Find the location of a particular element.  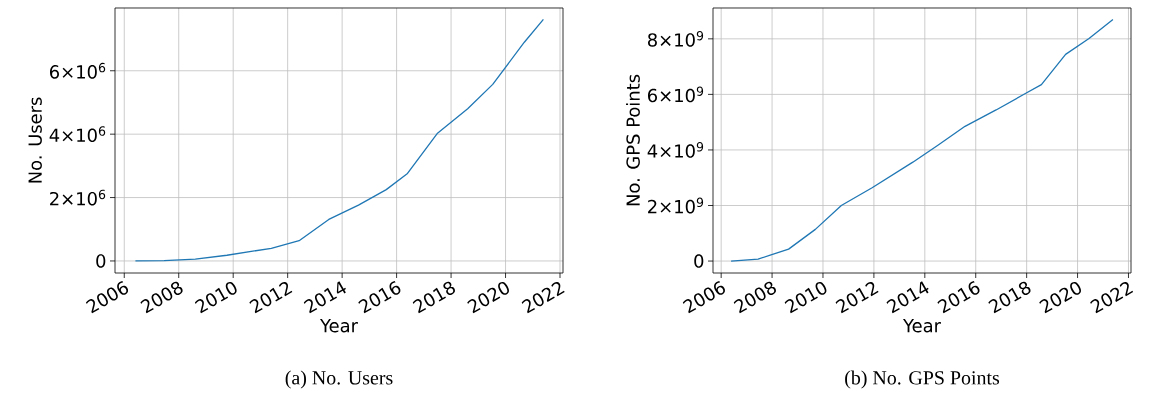

y-tick-label: 2×10$^{9}$ is located at coordinates (676, 205).